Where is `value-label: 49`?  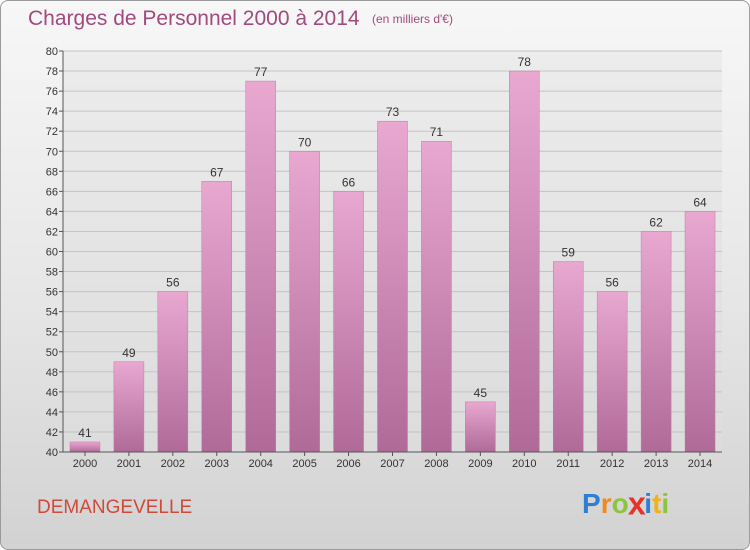 value-label: 49 is located at coordinates (129, 353).